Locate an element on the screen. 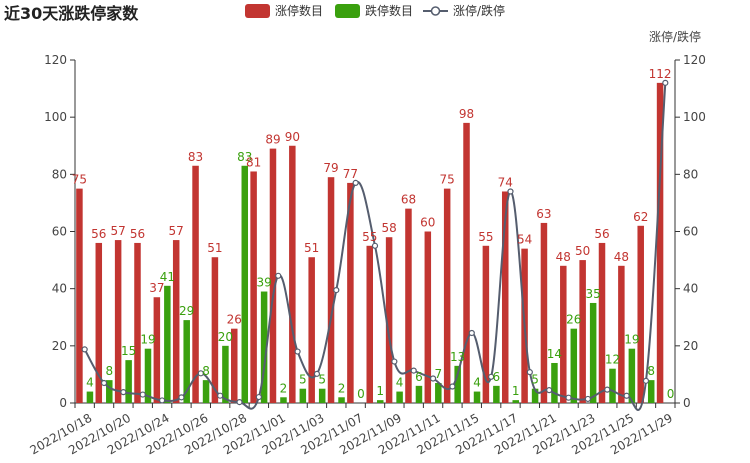 Image resolution: width=750 pixels, height=463 pixels. legend-item-up: 涨停数目 is located at coordinates (284, 10).